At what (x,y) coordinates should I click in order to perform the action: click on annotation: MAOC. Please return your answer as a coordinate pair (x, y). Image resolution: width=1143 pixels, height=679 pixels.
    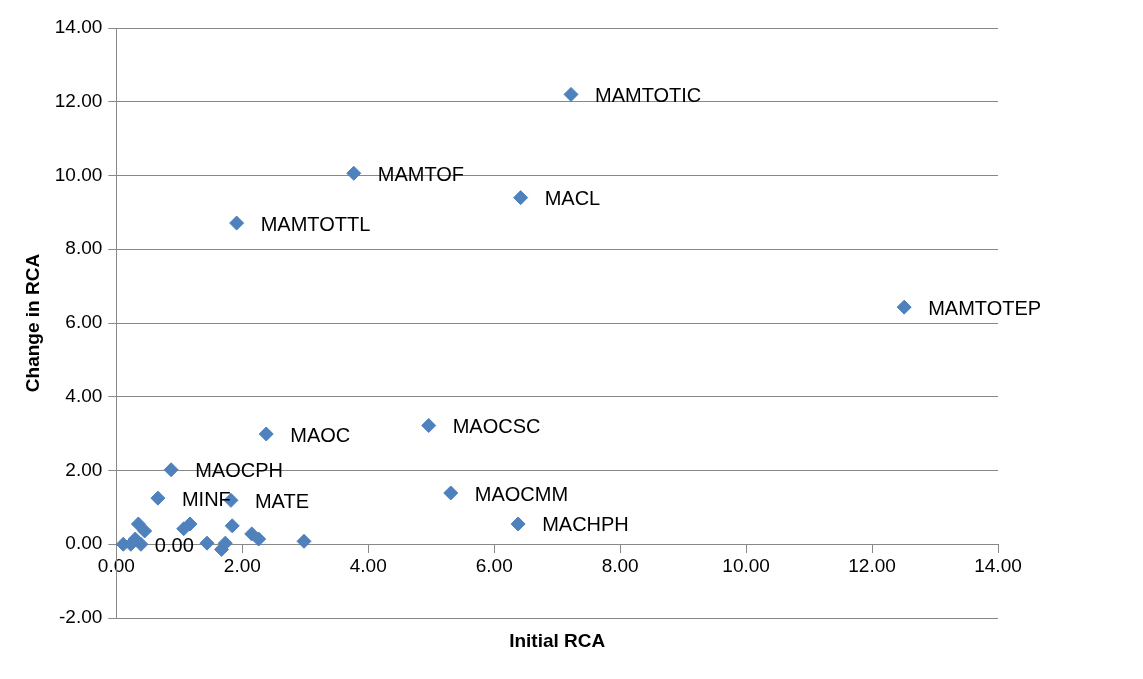
    Looking at the image, I should click on (320, 434).